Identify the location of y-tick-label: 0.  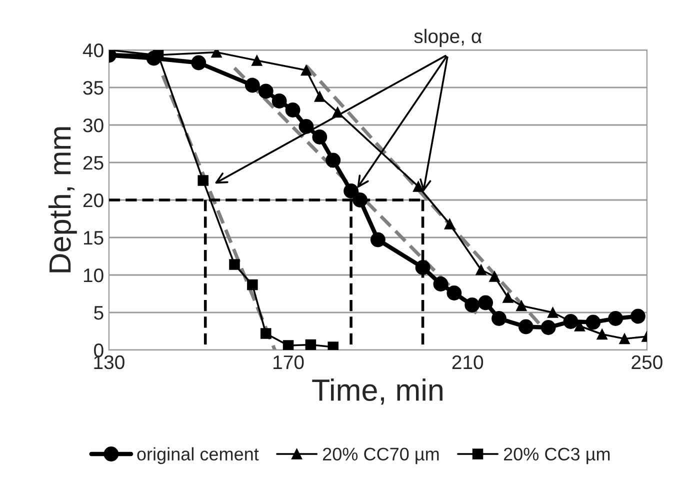
(99, 350).